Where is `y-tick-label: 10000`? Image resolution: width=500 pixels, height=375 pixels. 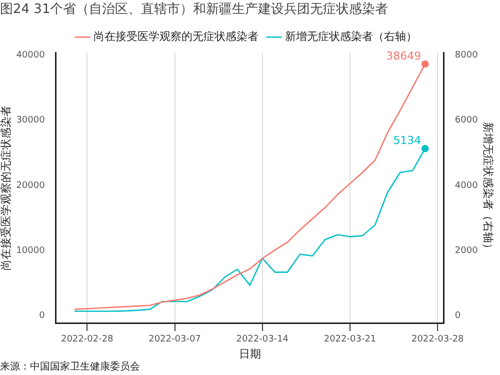 y-tick-label: 10000 is located at coordinates (31, 251).